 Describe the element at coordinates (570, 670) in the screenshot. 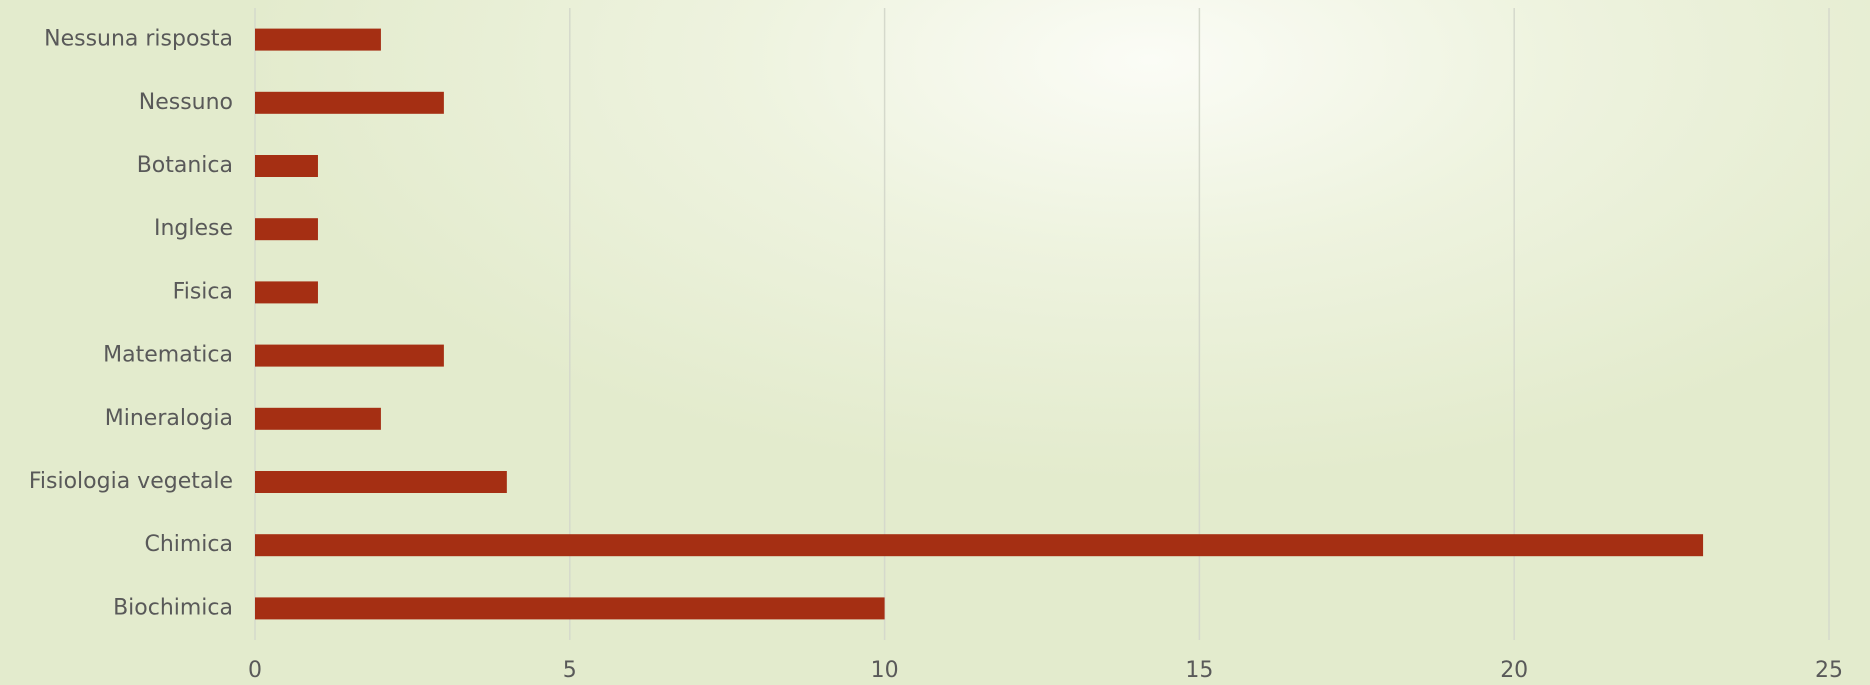

I see `x-tick-label: 5` at that location.